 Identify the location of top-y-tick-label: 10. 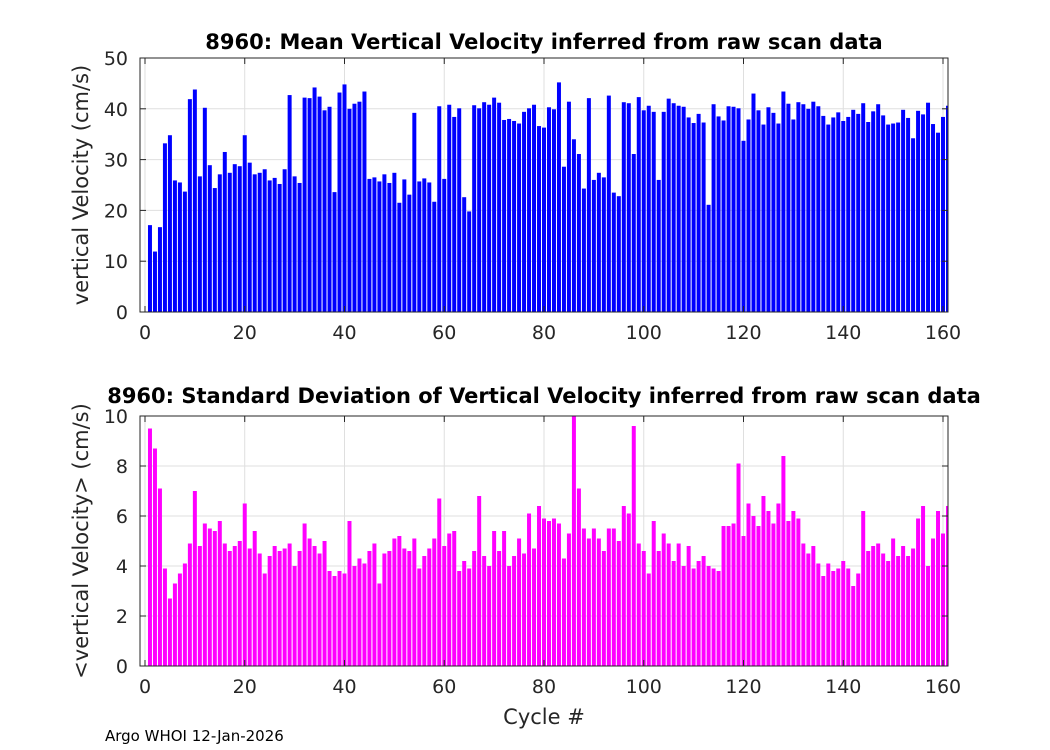
(116, 262).